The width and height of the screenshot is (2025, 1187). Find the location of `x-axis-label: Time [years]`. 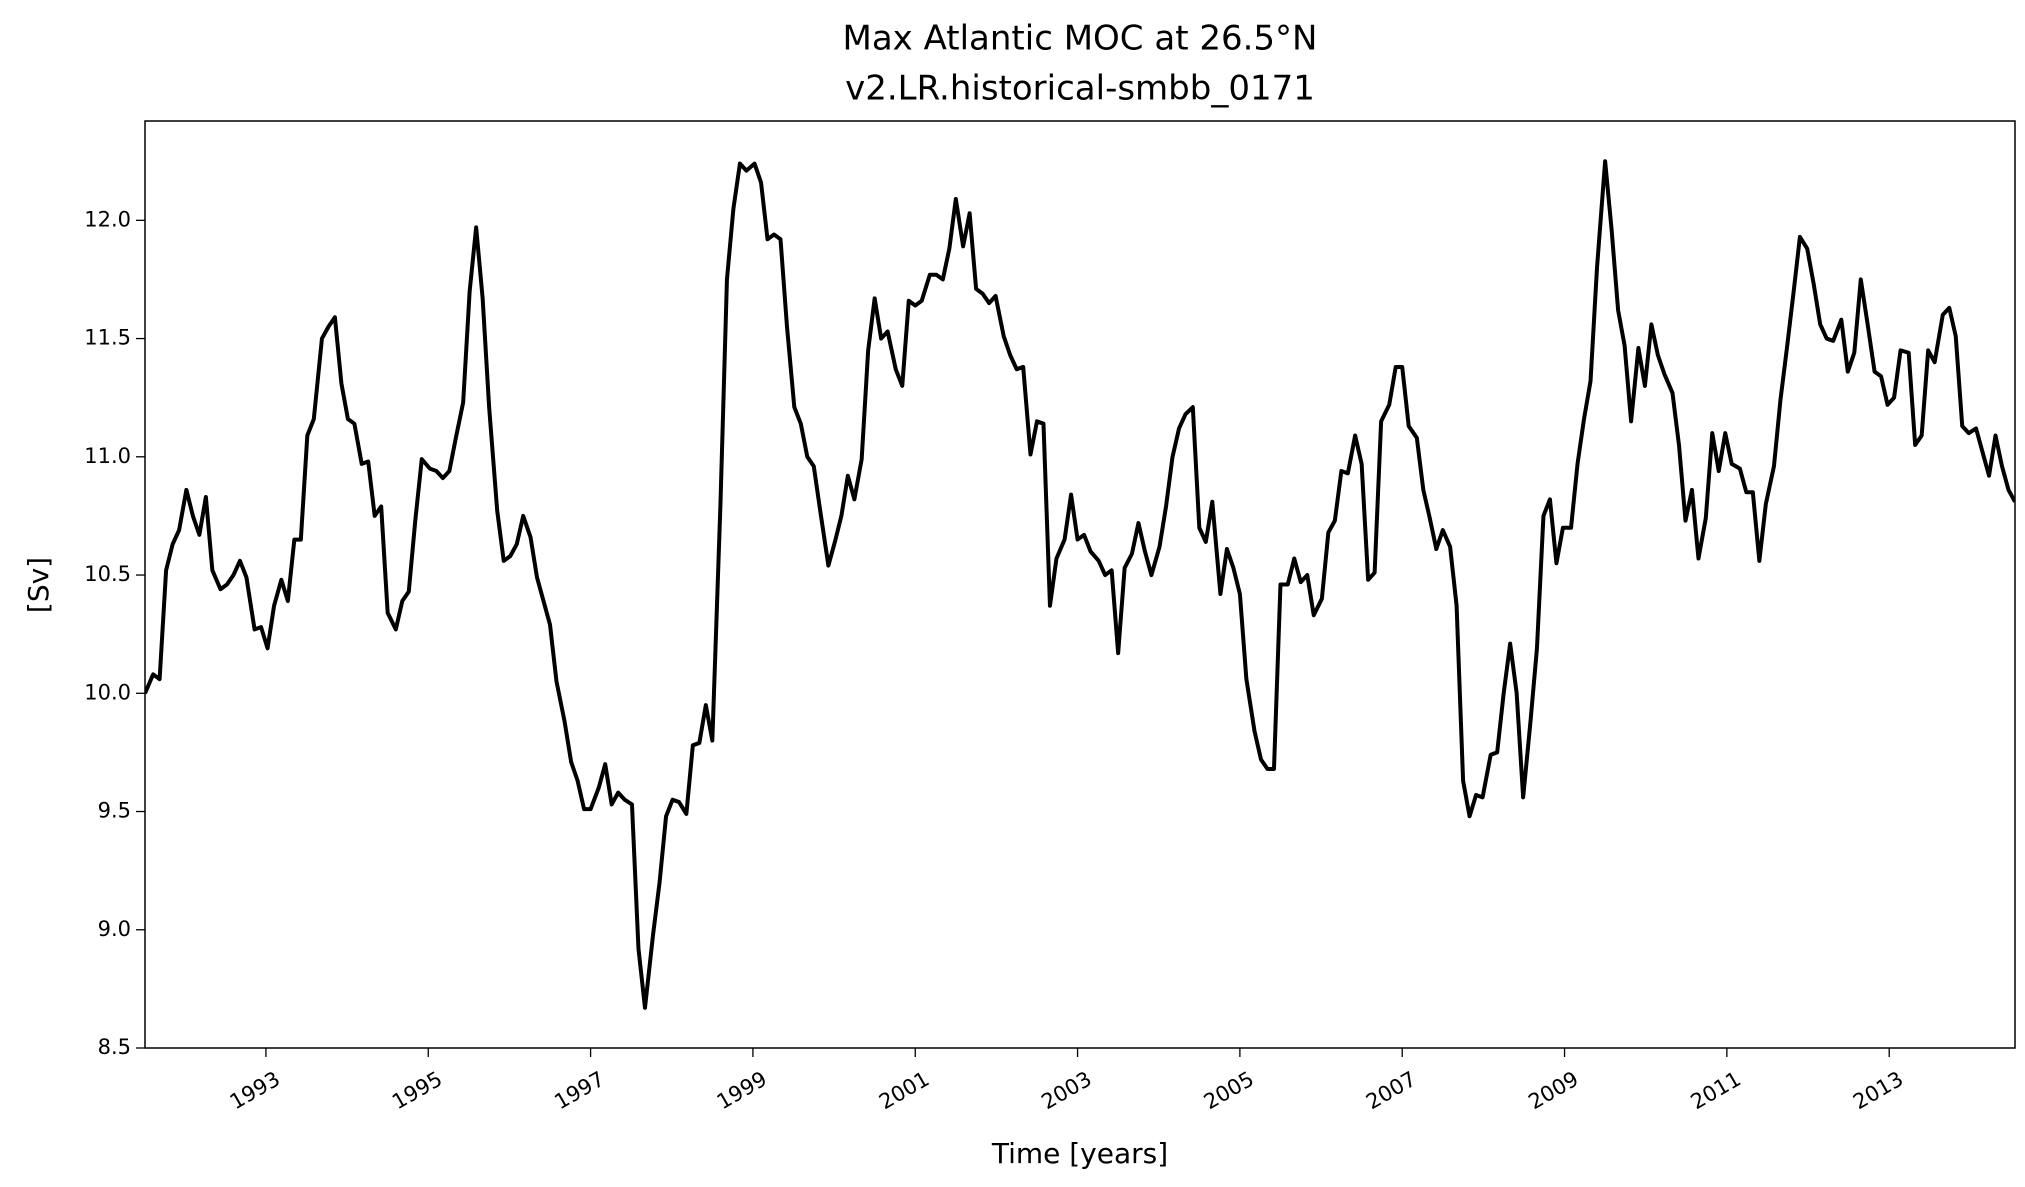

x-axis-label: Time [years] is located at coordinates (1079, 1153).